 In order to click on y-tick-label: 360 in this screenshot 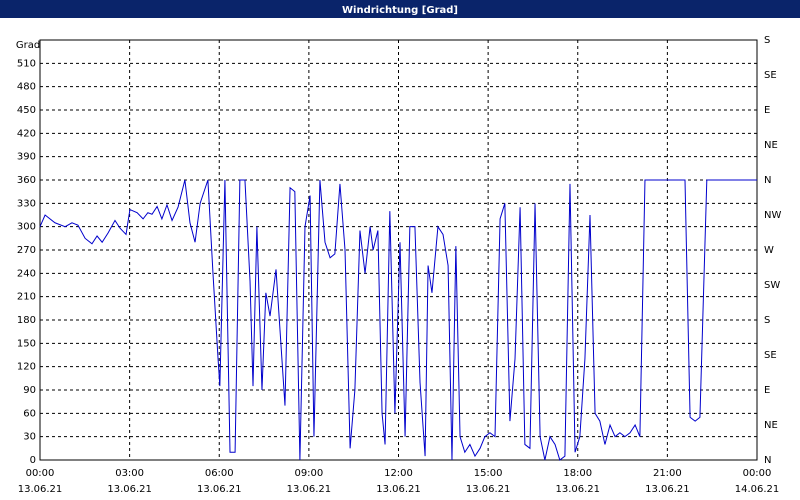, I will do `click(26, 180)`.